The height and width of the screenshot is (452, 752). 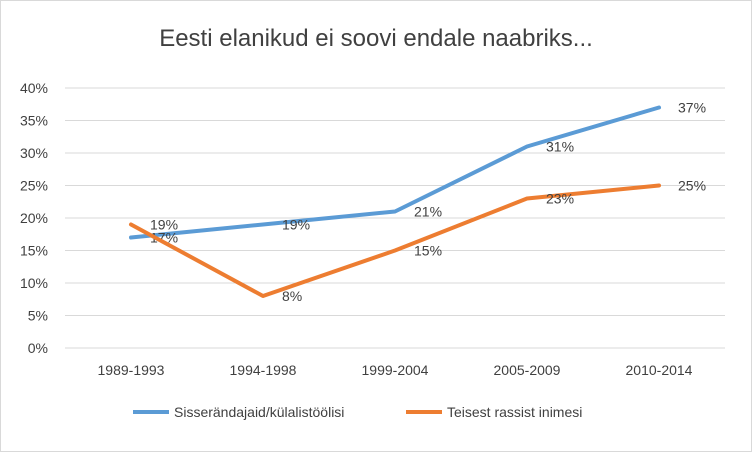 I want to click on y-tick-label-5: 5%, so click(x=38, y=316).